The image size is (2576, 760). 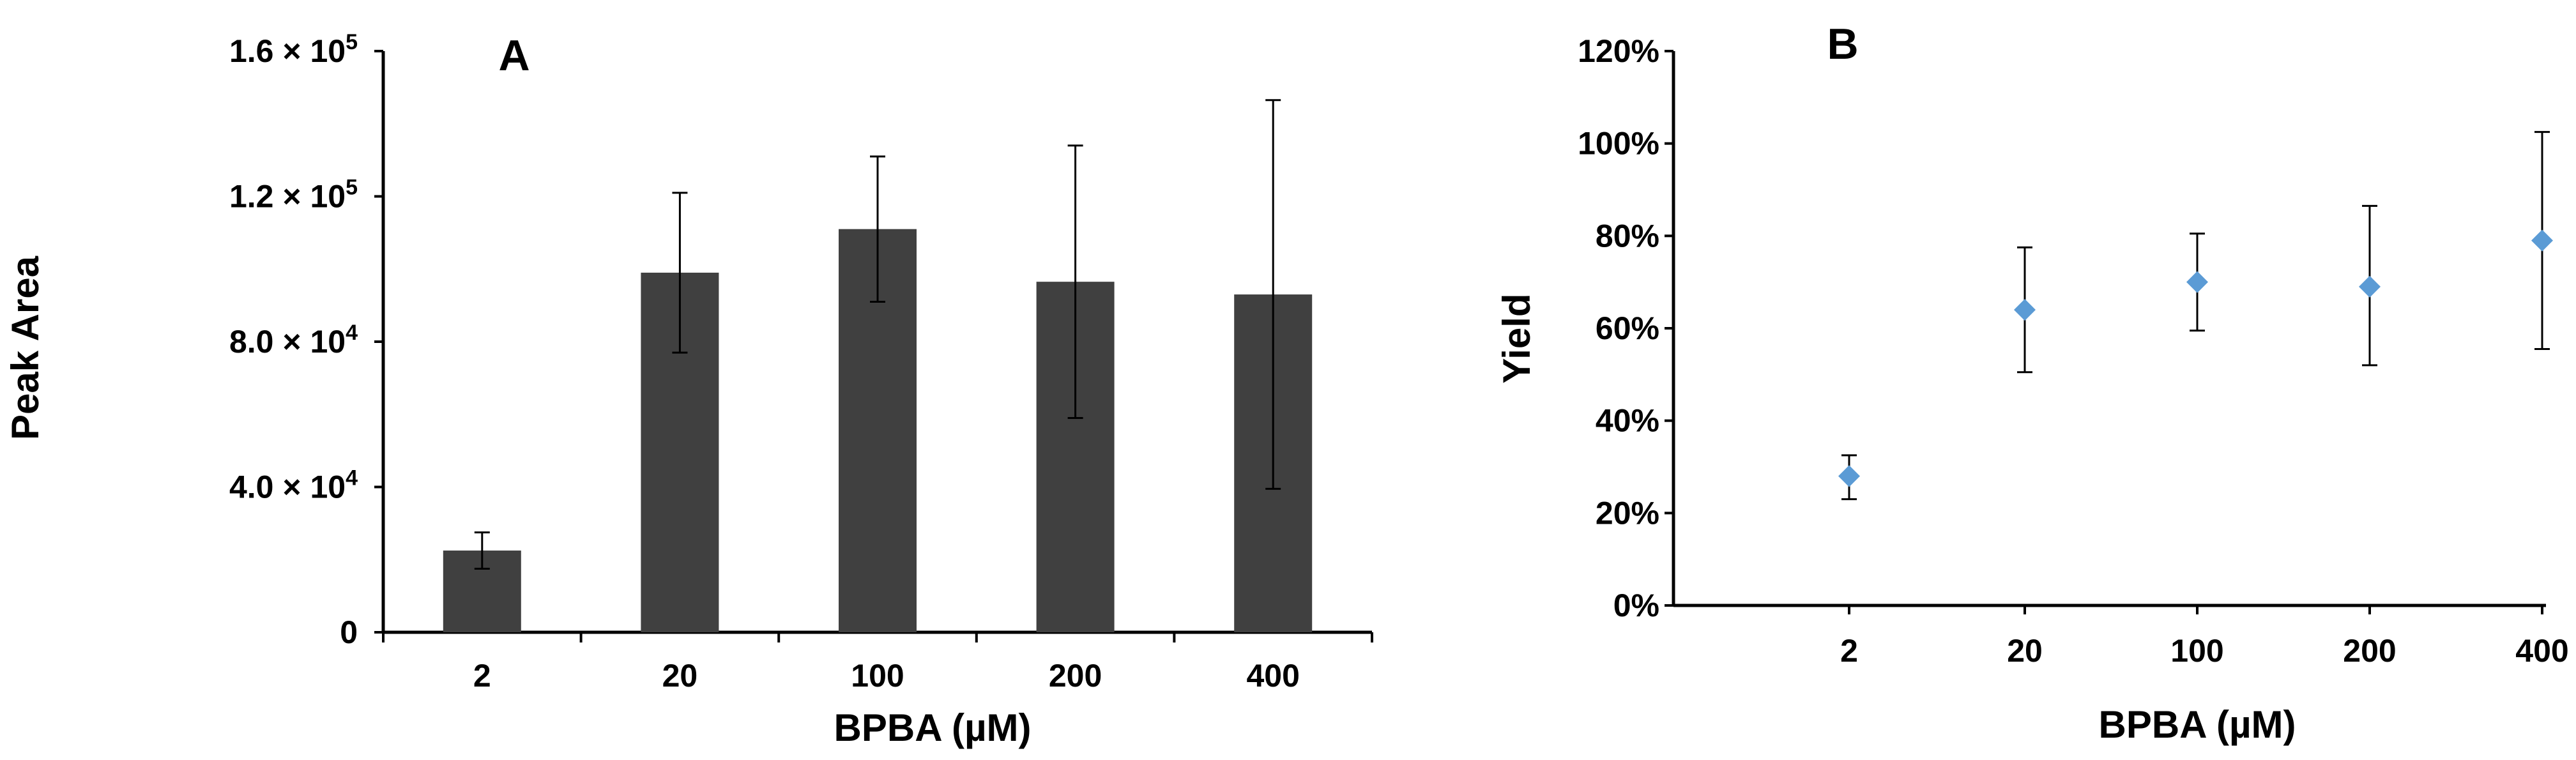 What do you see at coordinates (2197, 724) in the screenshot?
I see `panel-b-xlabel: BPBA (µM)` at bounding box center [2197, 724].